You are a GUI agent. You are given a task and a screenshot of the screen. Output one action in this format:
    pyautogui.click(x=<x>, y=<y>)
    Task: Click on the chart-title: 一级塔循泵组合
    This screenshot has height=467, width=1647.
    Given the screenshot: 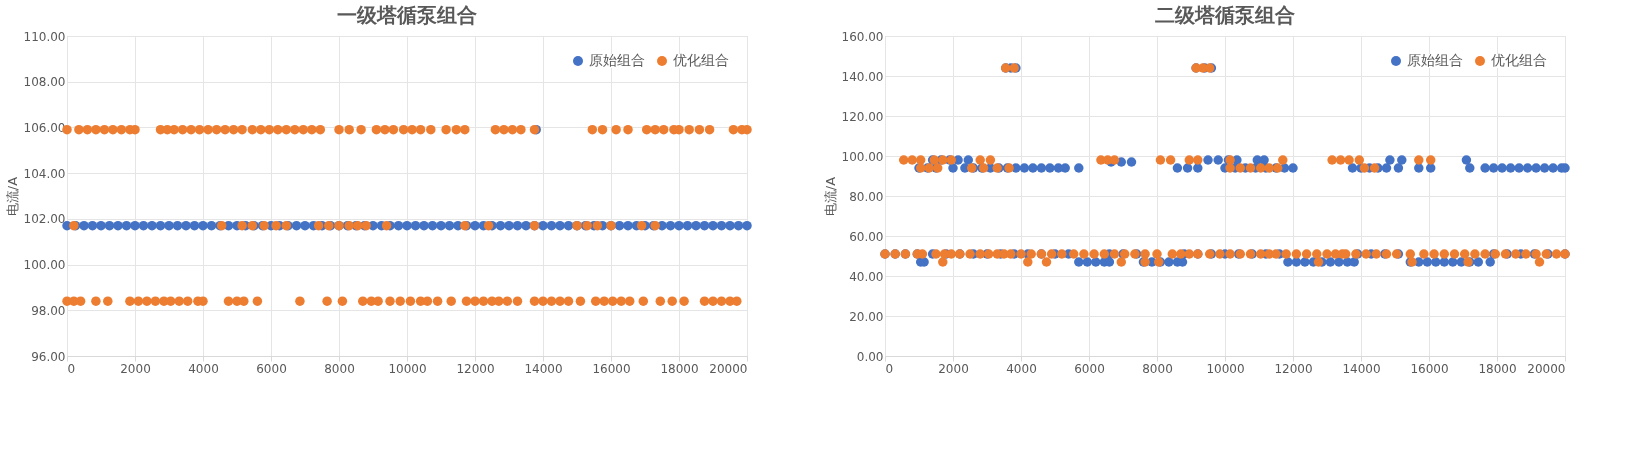 What is the action you would take?
    pyautogui.click(x=407, y=15)
    